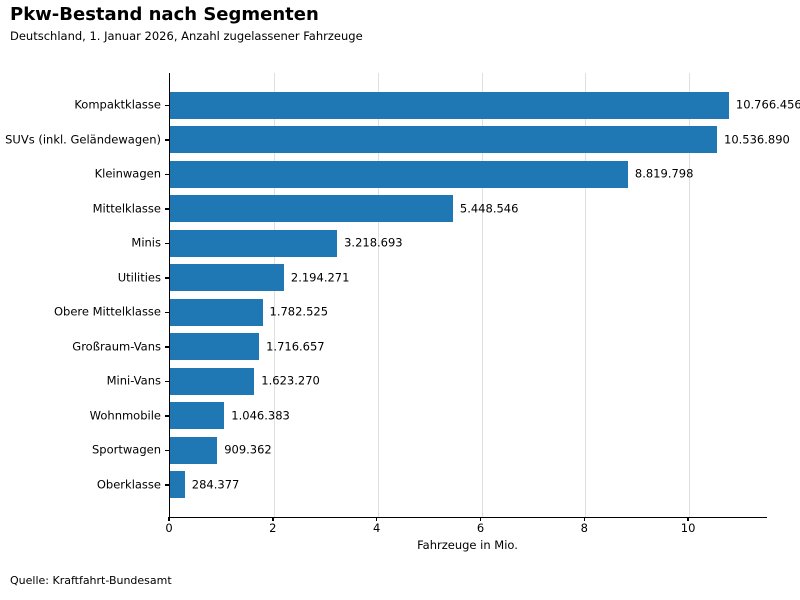 The image size is (800, 600). Describe the element at coordinates (377, 528) in the screenshot. I see `x-tick-label: 4` at that location.